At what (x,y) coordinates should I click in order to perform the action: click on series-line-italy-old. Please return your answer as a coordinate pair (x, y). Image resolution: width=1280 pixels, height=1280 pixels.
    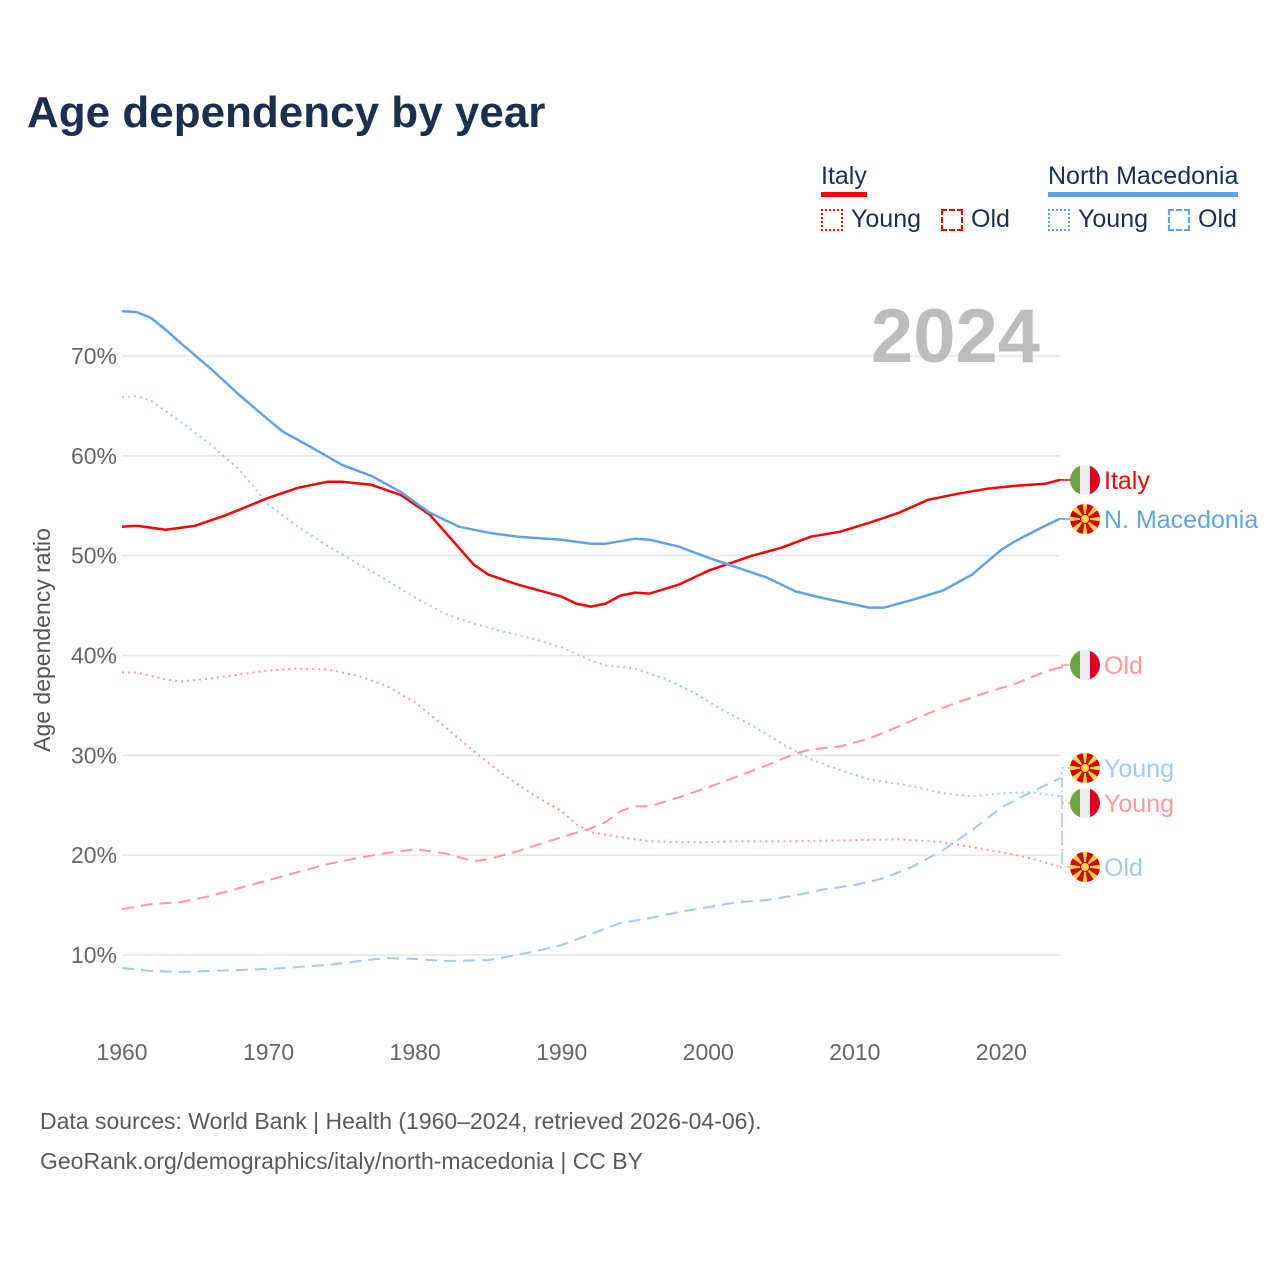
    Looking at the image, I should click on (591, 788).